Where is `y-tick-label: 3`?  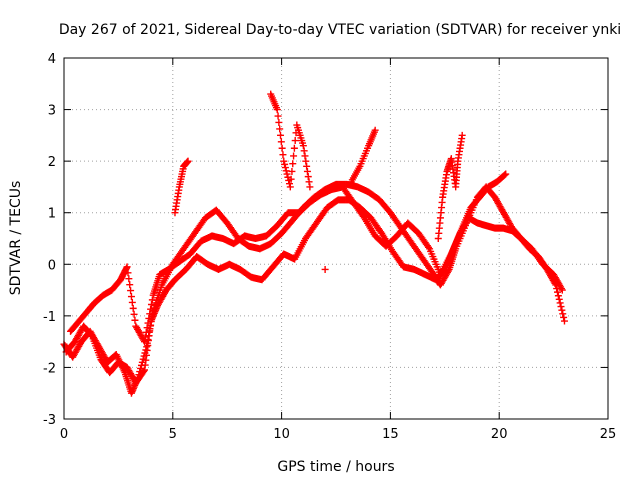
y-tick-label: 3 is located at coordinates (52, 111).